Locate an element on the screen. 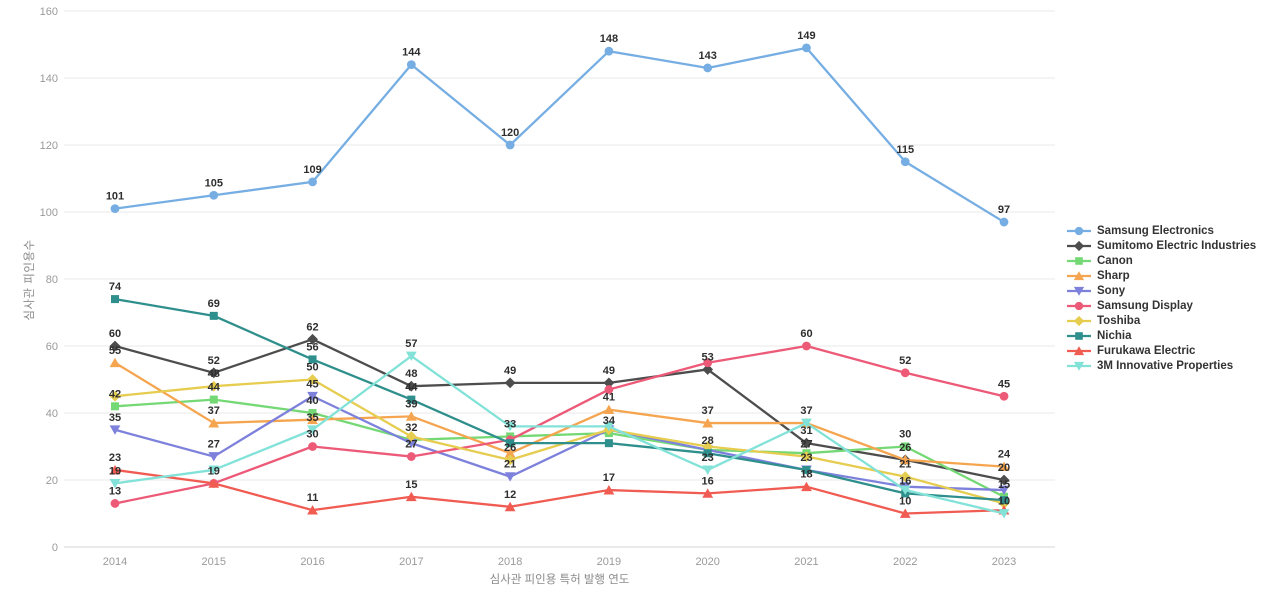 This screenshot has width=1280, height=600. legend-item-sony: Sony is located at coordinates (1161, 290).